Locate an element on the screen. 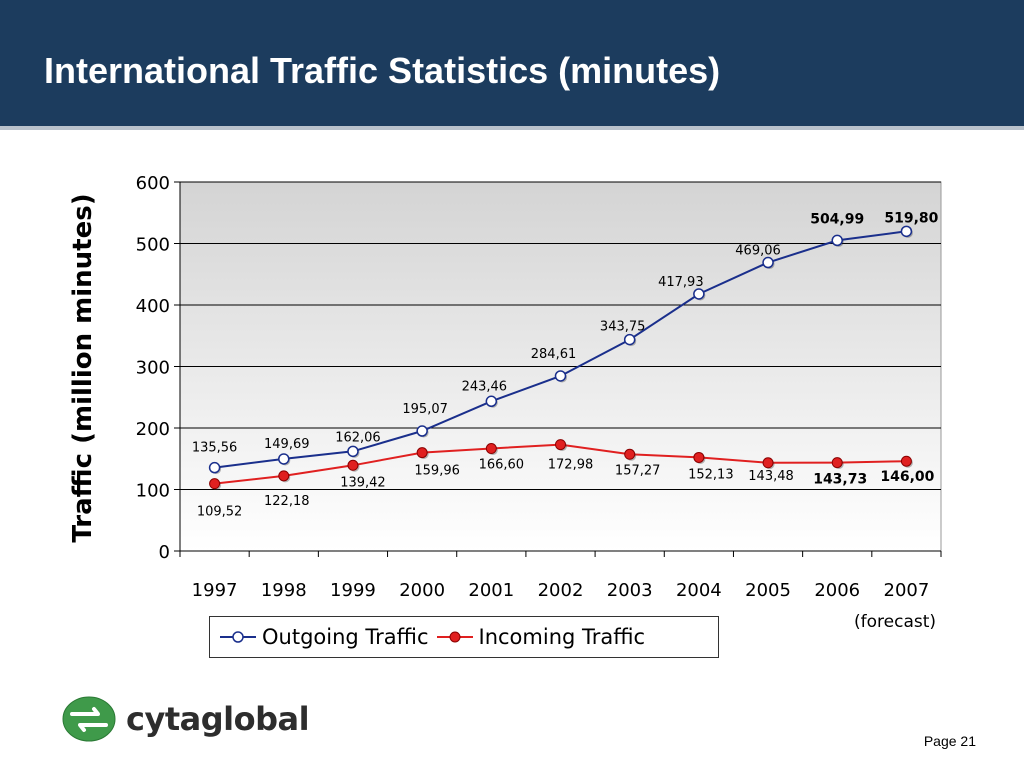 The image size is (1024, 768). data-point-incoming-1997 is located at coordinates (215, 484).